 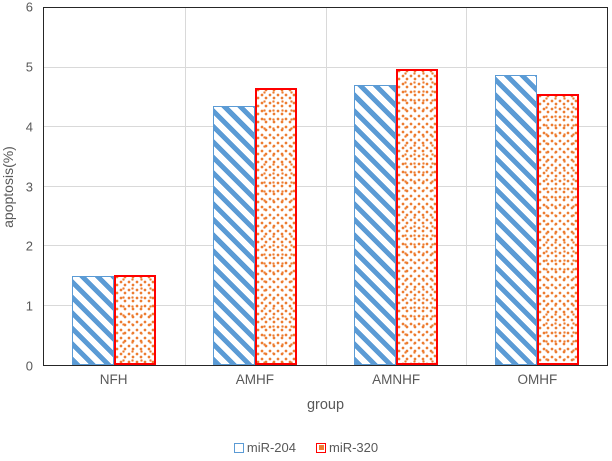 I want to click on bar-mir-204-amhf, so click(x=234, y=235).